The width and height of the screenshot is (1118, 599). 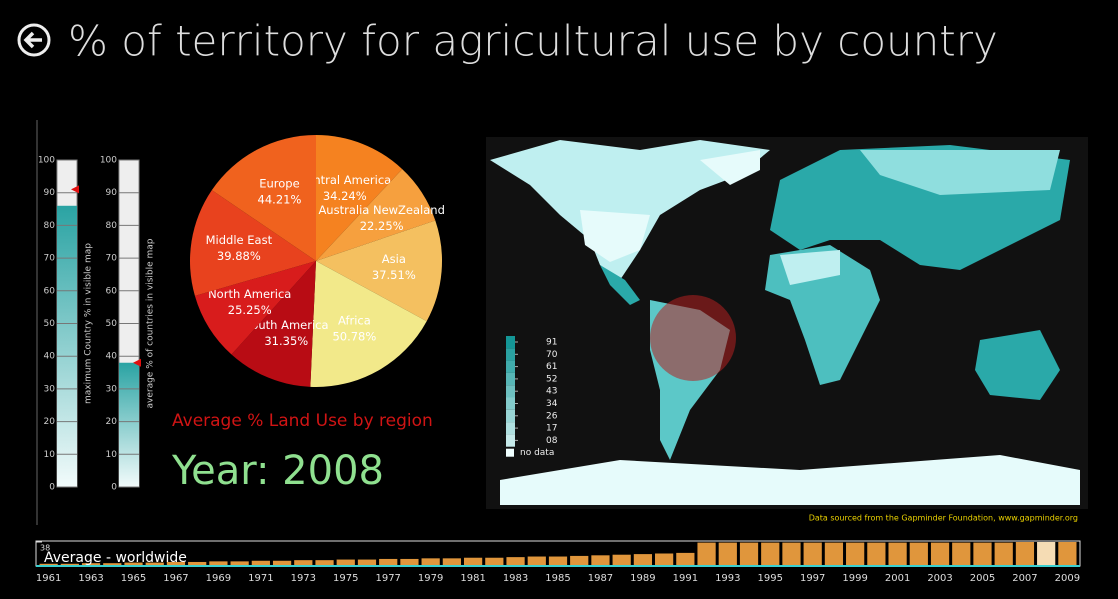 What do you see at coordinates (112, 259) in the screenshot?
I see `gauge-tick-label: 70` at bounding box center [112, 259].